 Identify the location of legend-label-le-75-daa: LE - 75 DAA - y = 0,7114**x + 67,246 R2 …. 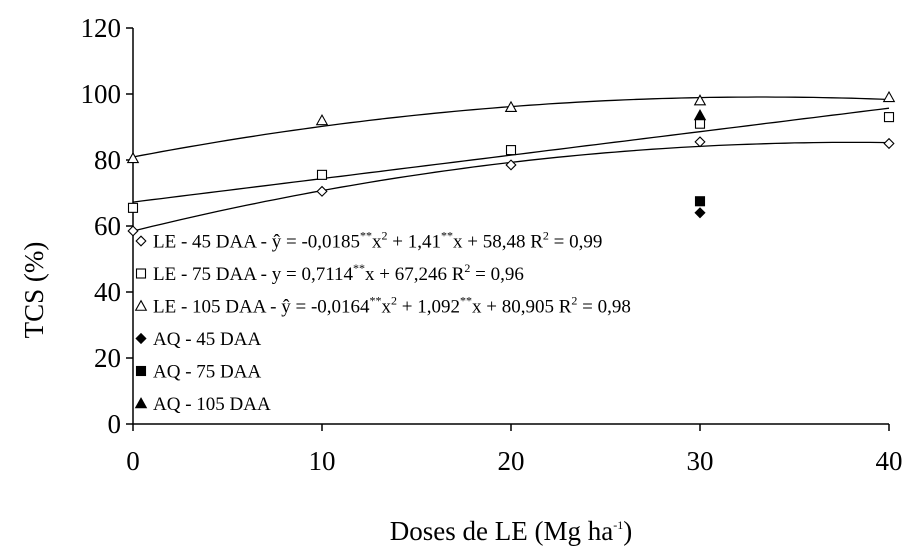
(338, 273).